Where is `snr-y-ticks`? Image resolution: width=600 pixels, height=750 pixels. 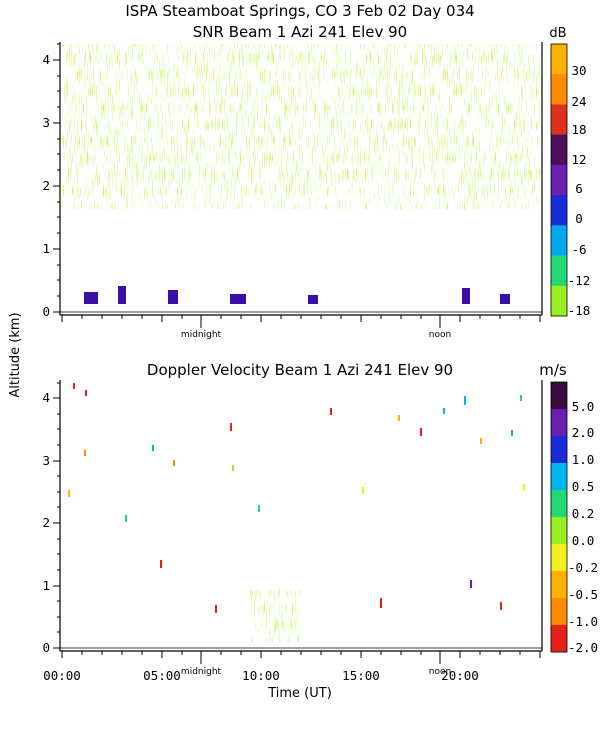
snr-y-ticks is located at coordinates (56, 178).